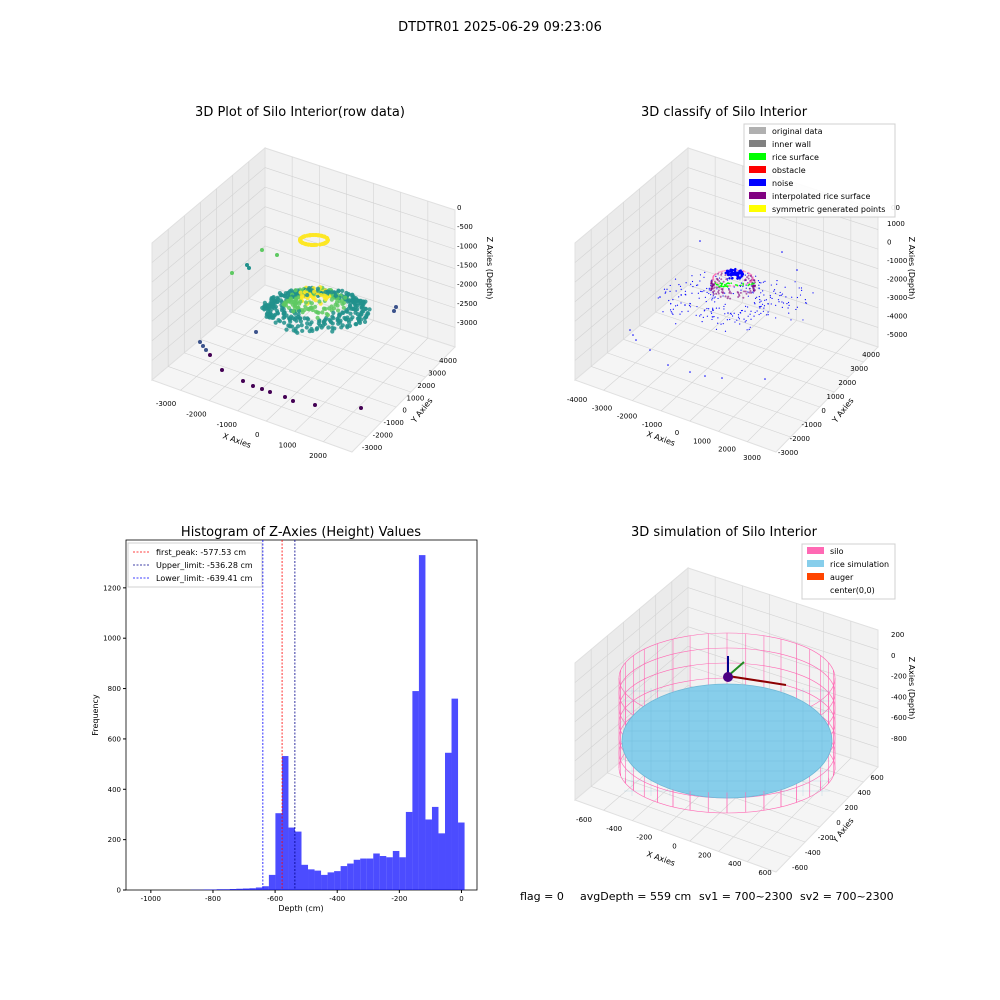  What do you see at coordinates (724, 532) in the screenshot?
I see `panel-simulation-title: 3D simulation of Silo Interior` at bounding box center [724, 532].